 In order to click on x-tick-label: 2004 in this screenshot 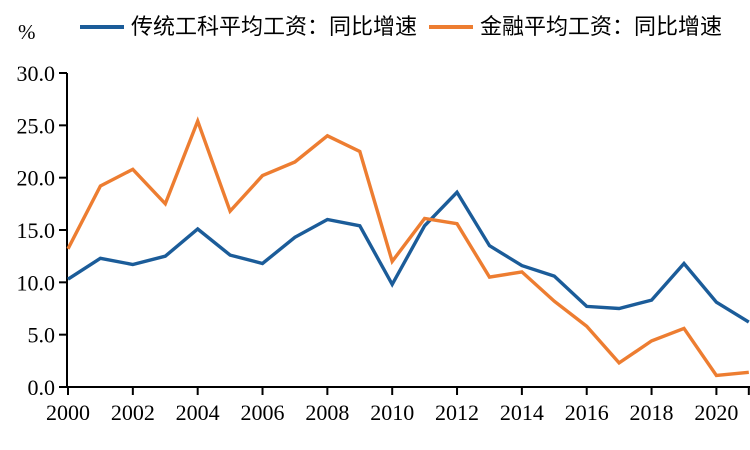, I will do `click(198, 412)`.